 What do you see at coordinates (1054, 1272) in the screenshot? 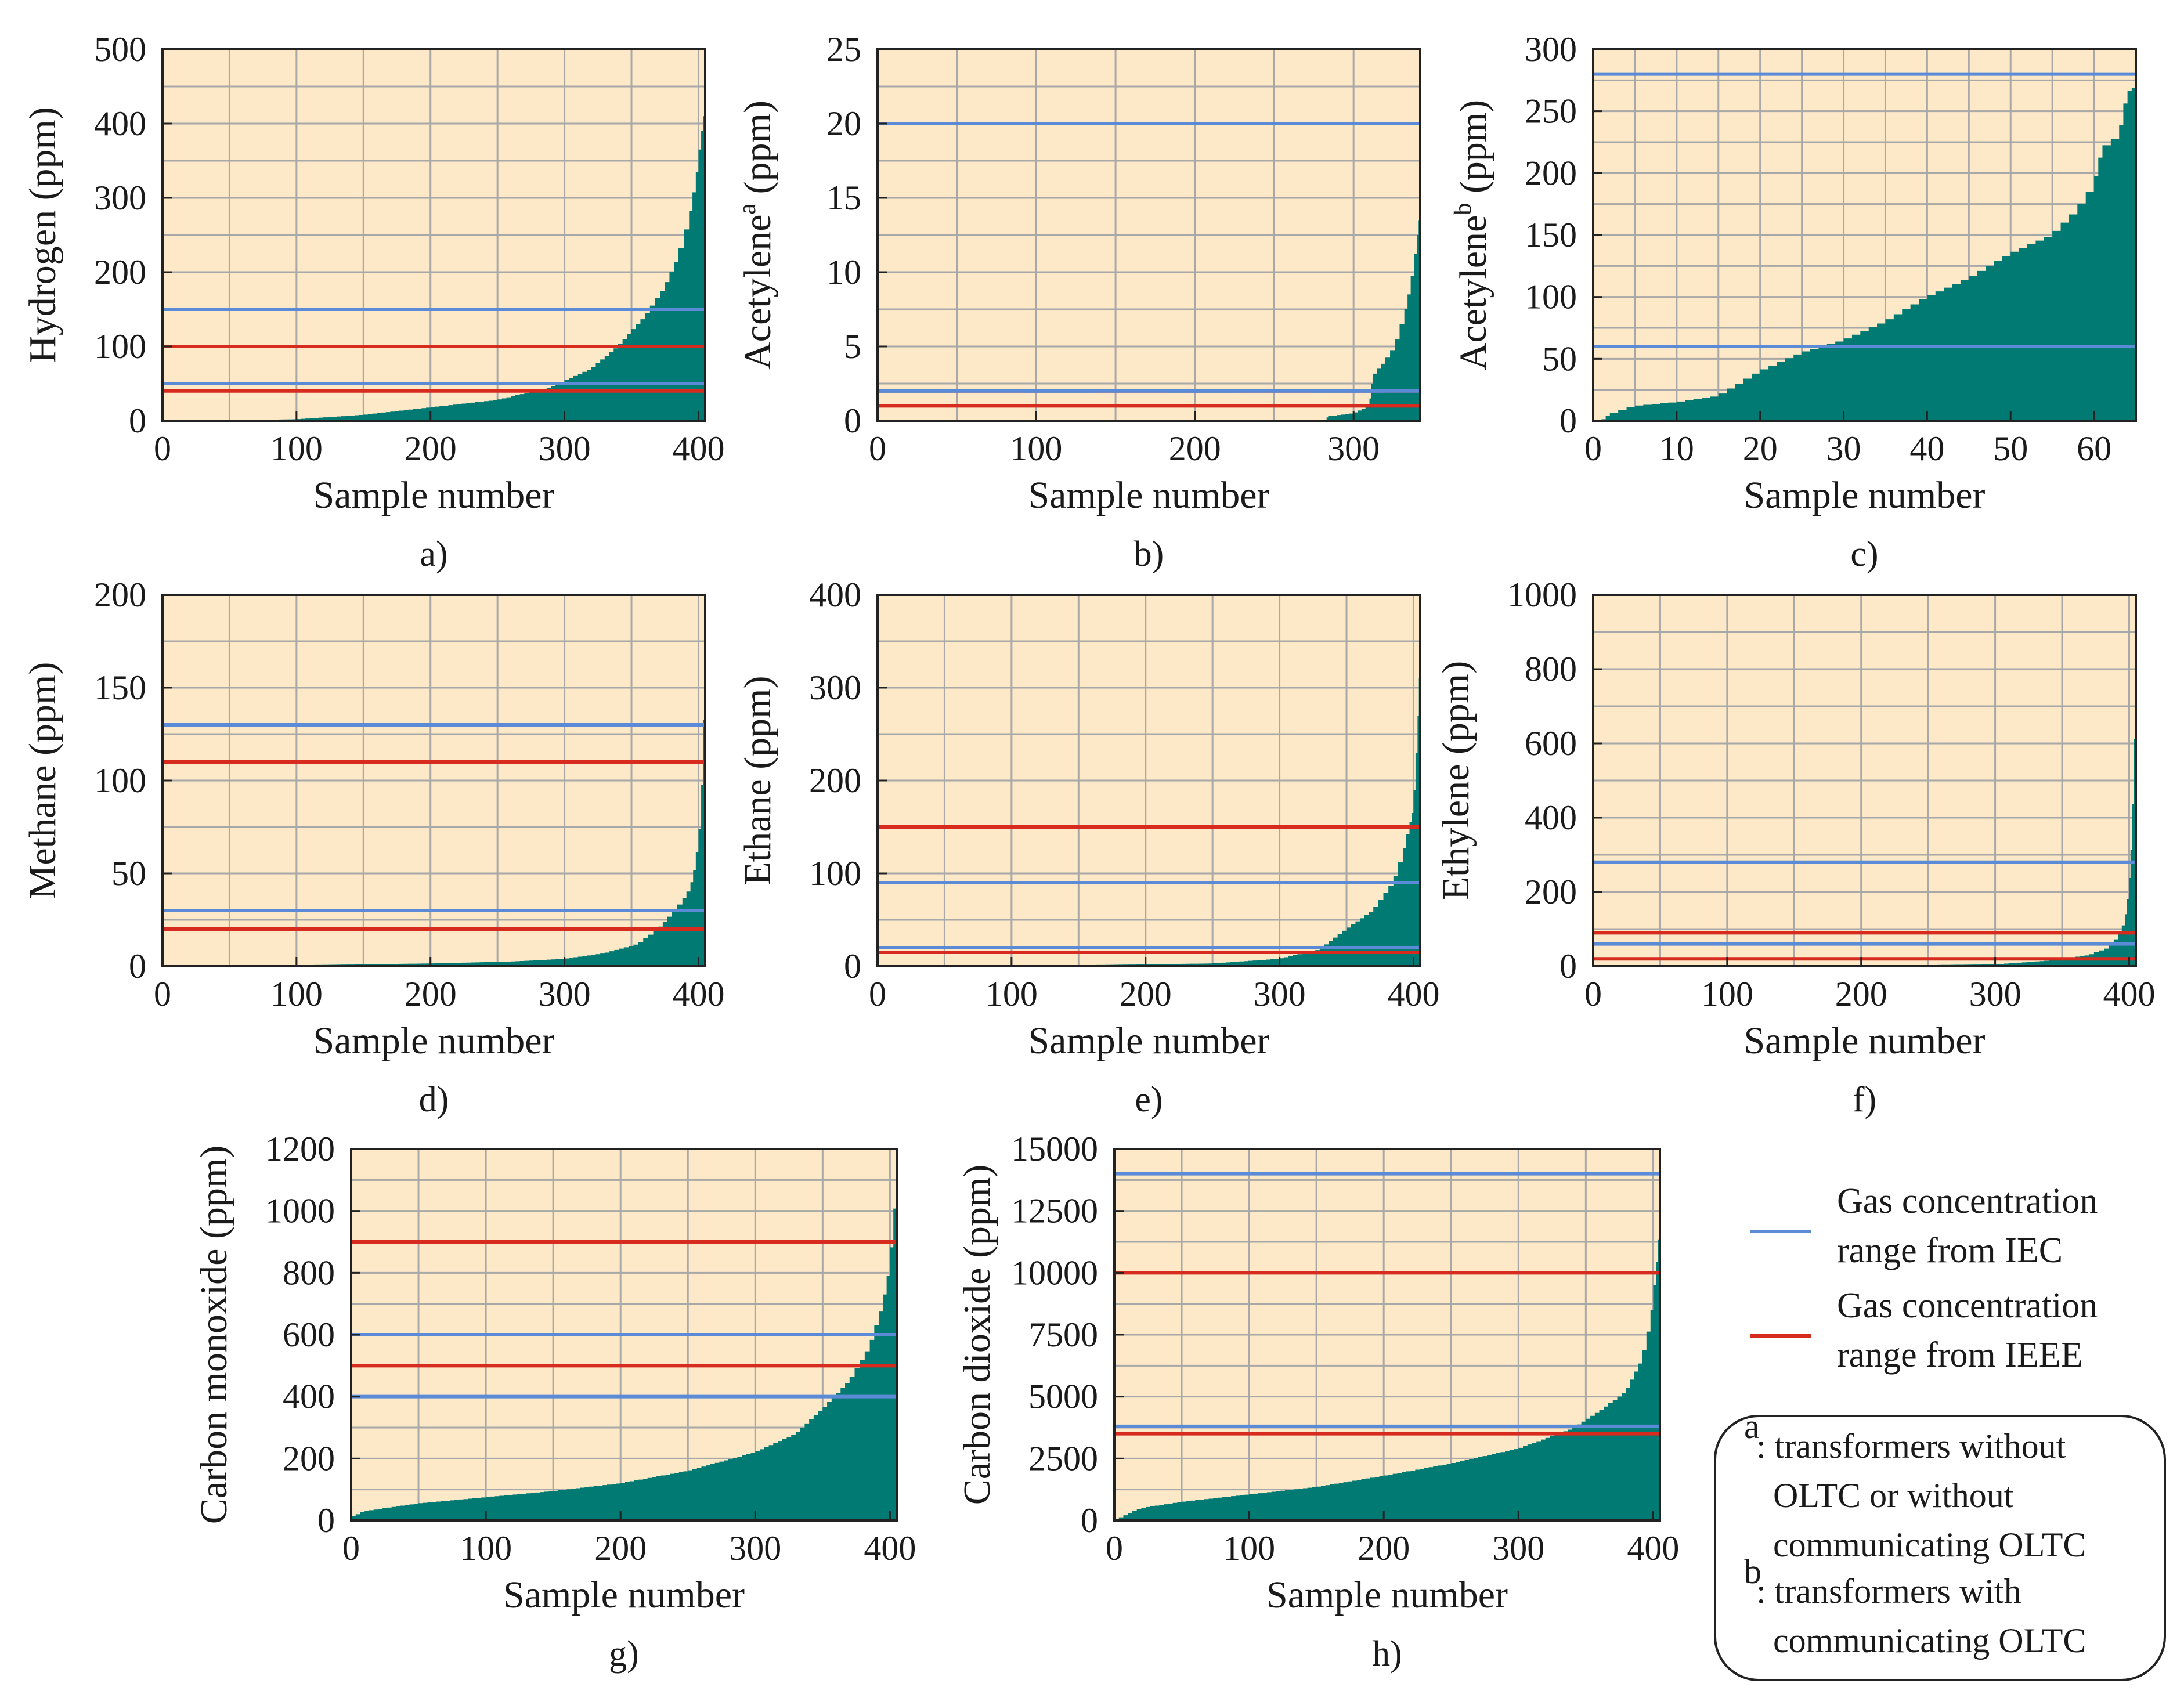
I see `y-tick-label: 10000` at bounding box center [1054, 1272].